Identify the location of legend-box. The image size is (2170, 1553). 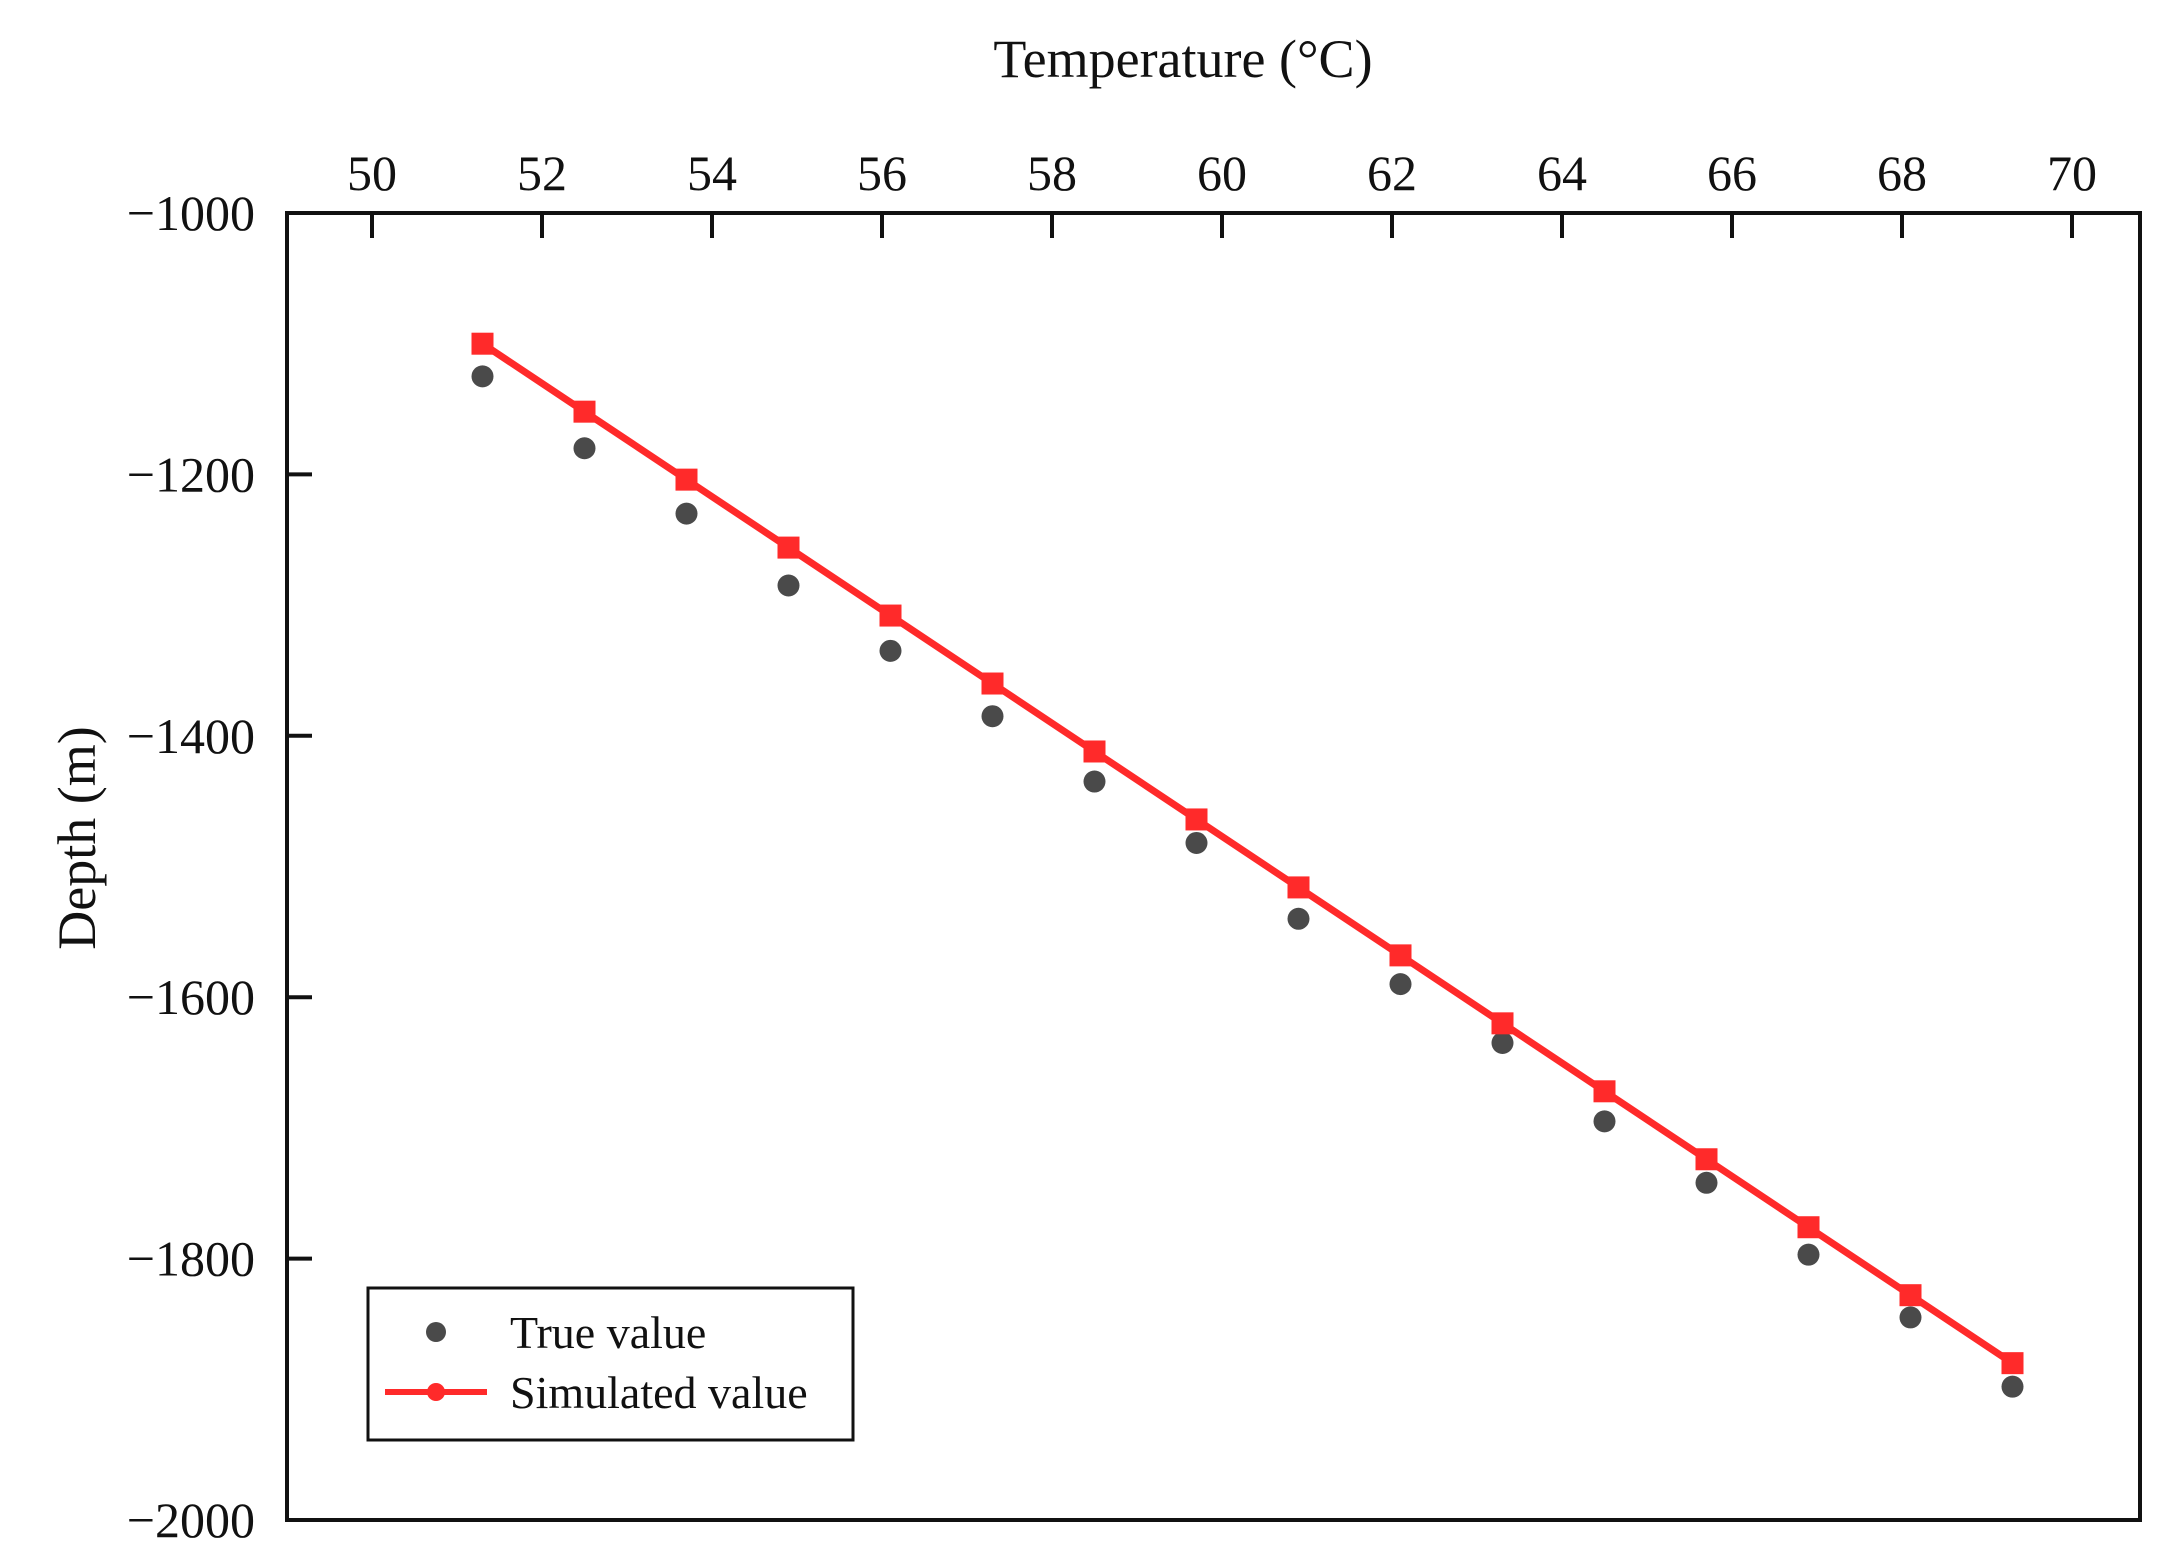
(610, 1364).